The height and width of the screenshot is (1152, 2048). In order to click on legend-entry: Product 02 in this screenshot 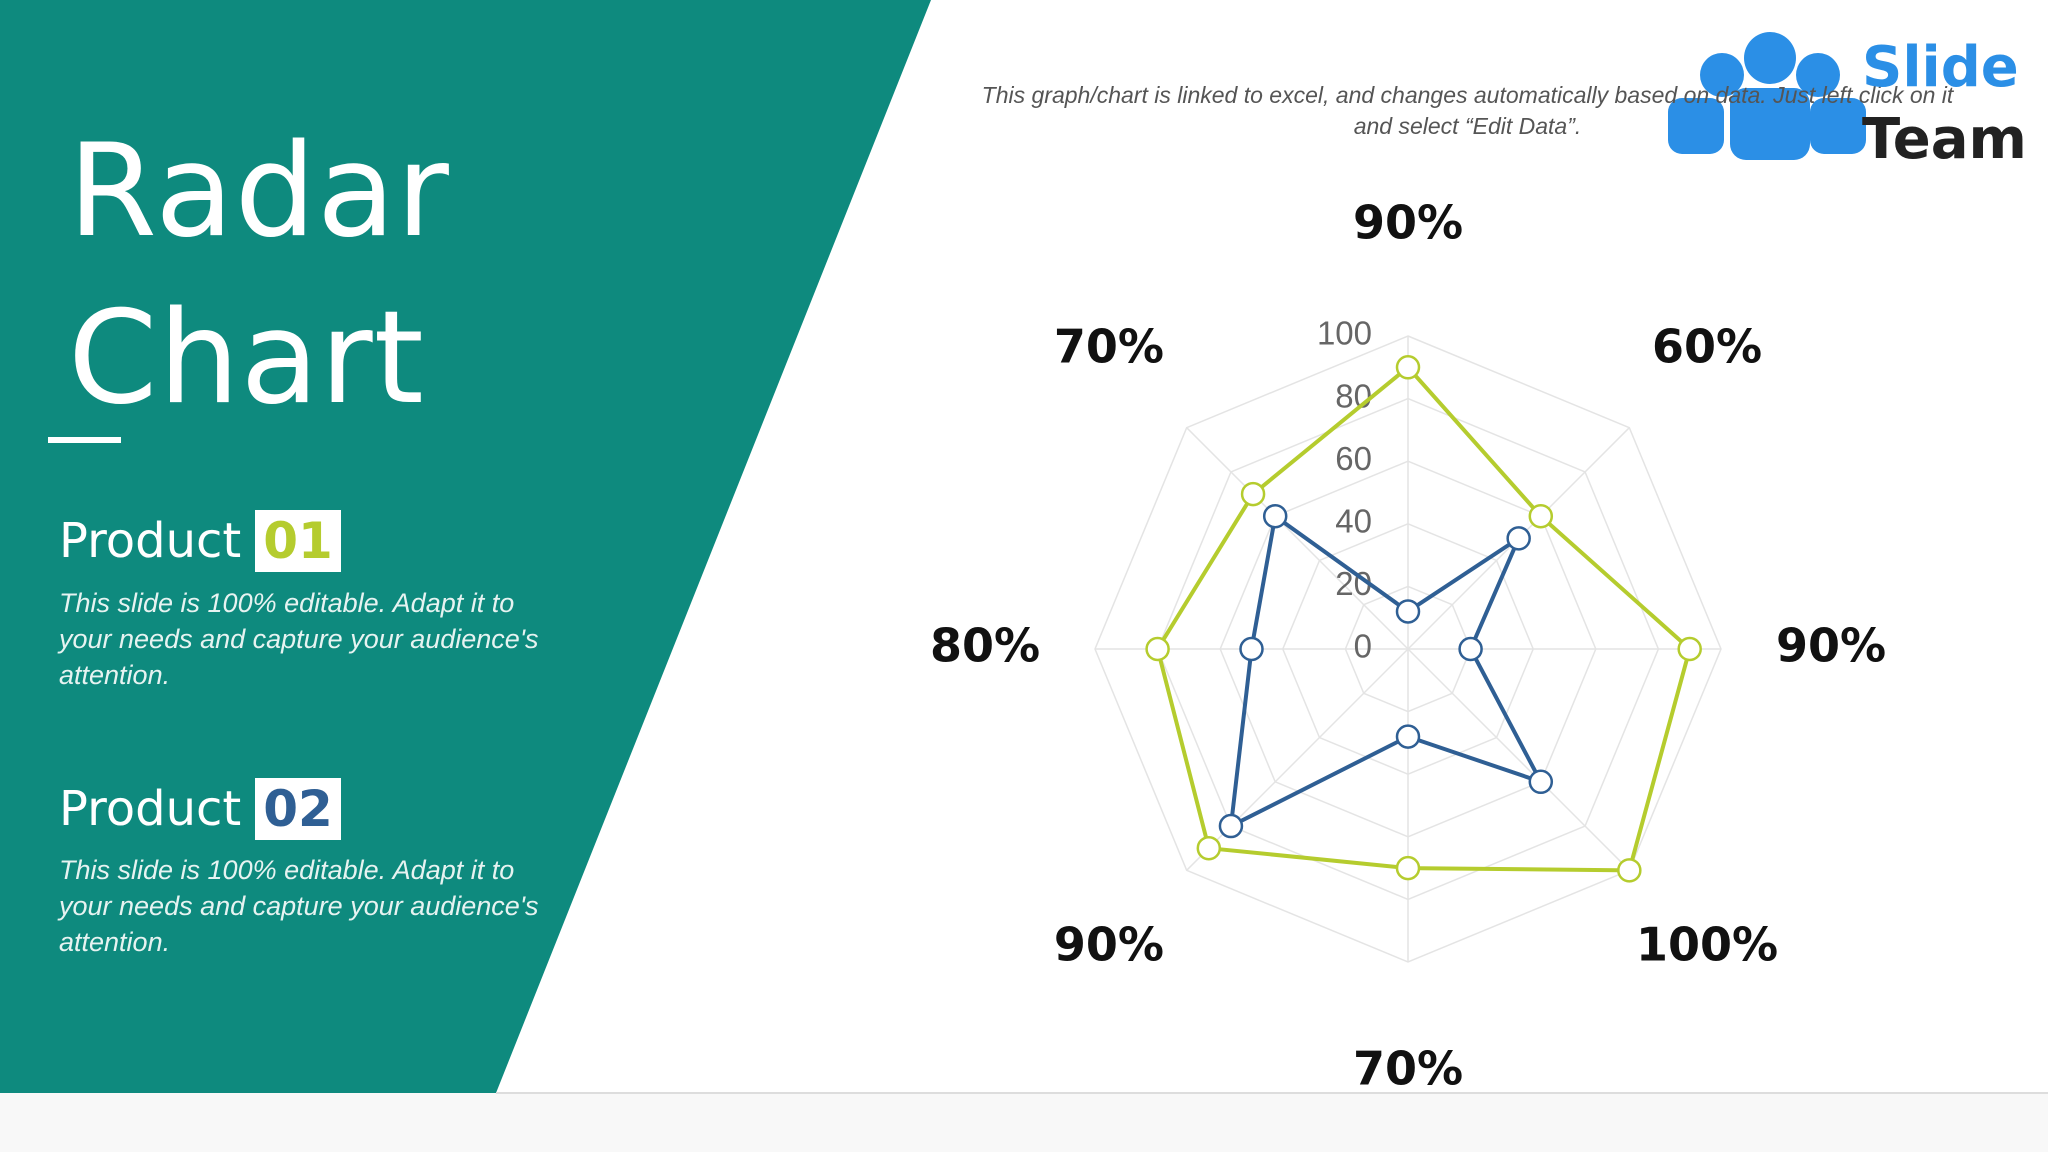, I will do `click(200, 809)`.